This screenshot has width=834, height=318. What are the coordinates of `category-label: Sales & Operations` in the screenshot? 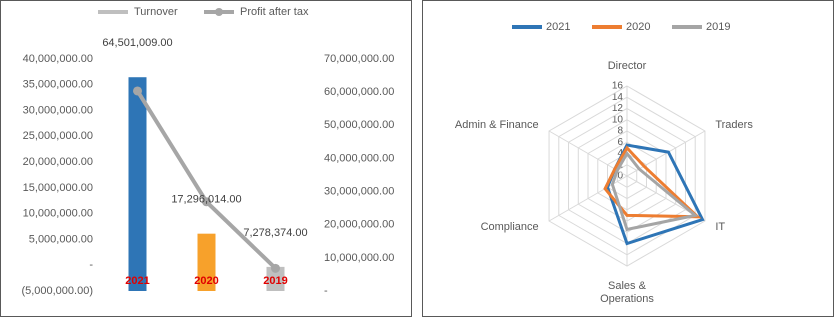 It's located at (627, 292).